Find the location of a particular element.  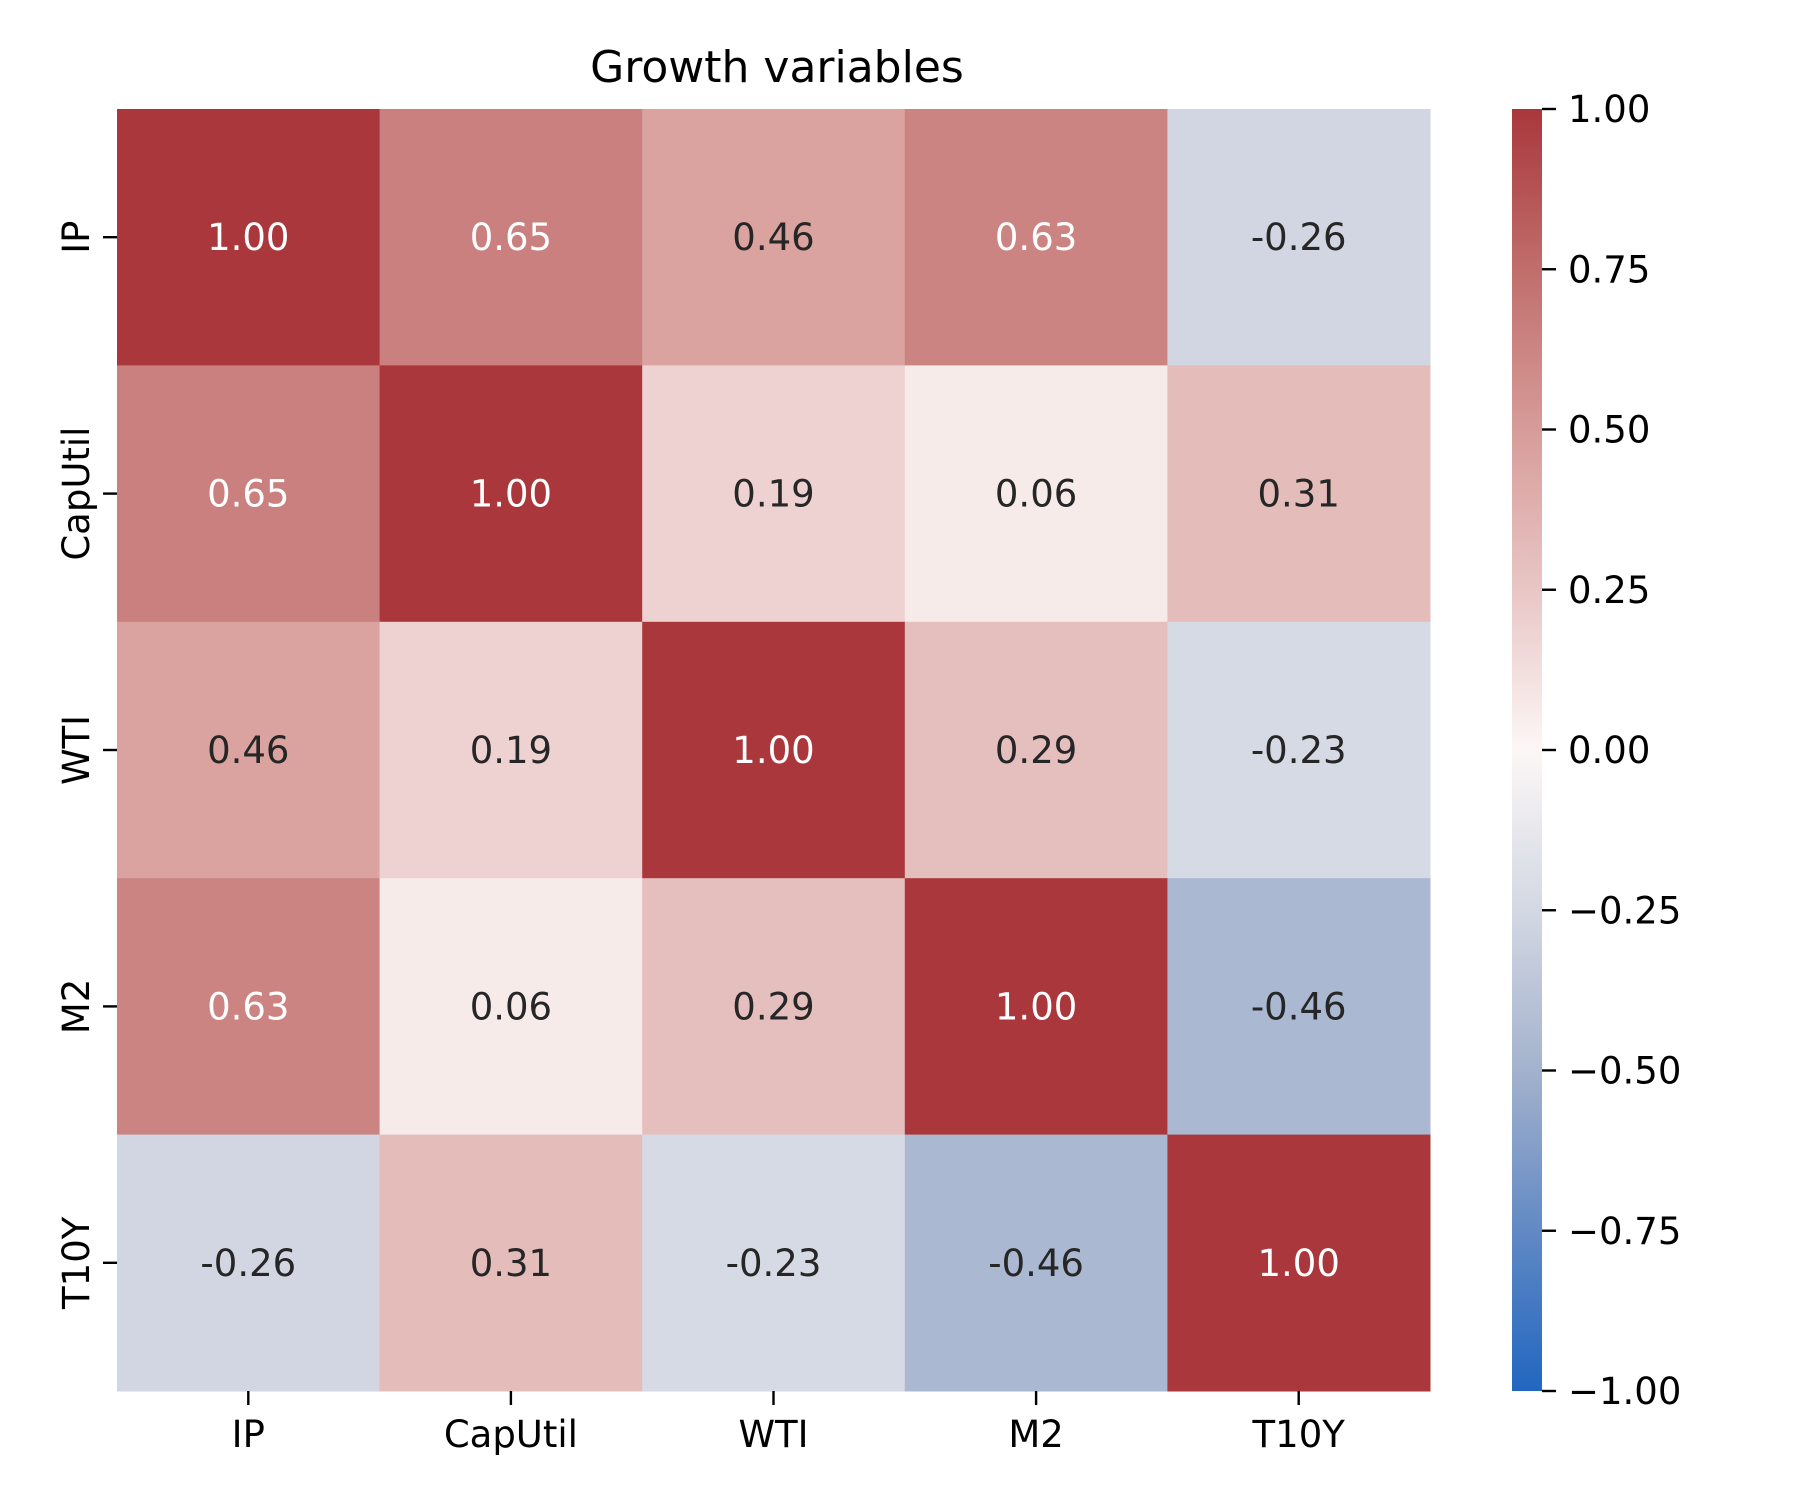

colorbar-tick-label: −1.00 is located at coordinates (1624, 1391).